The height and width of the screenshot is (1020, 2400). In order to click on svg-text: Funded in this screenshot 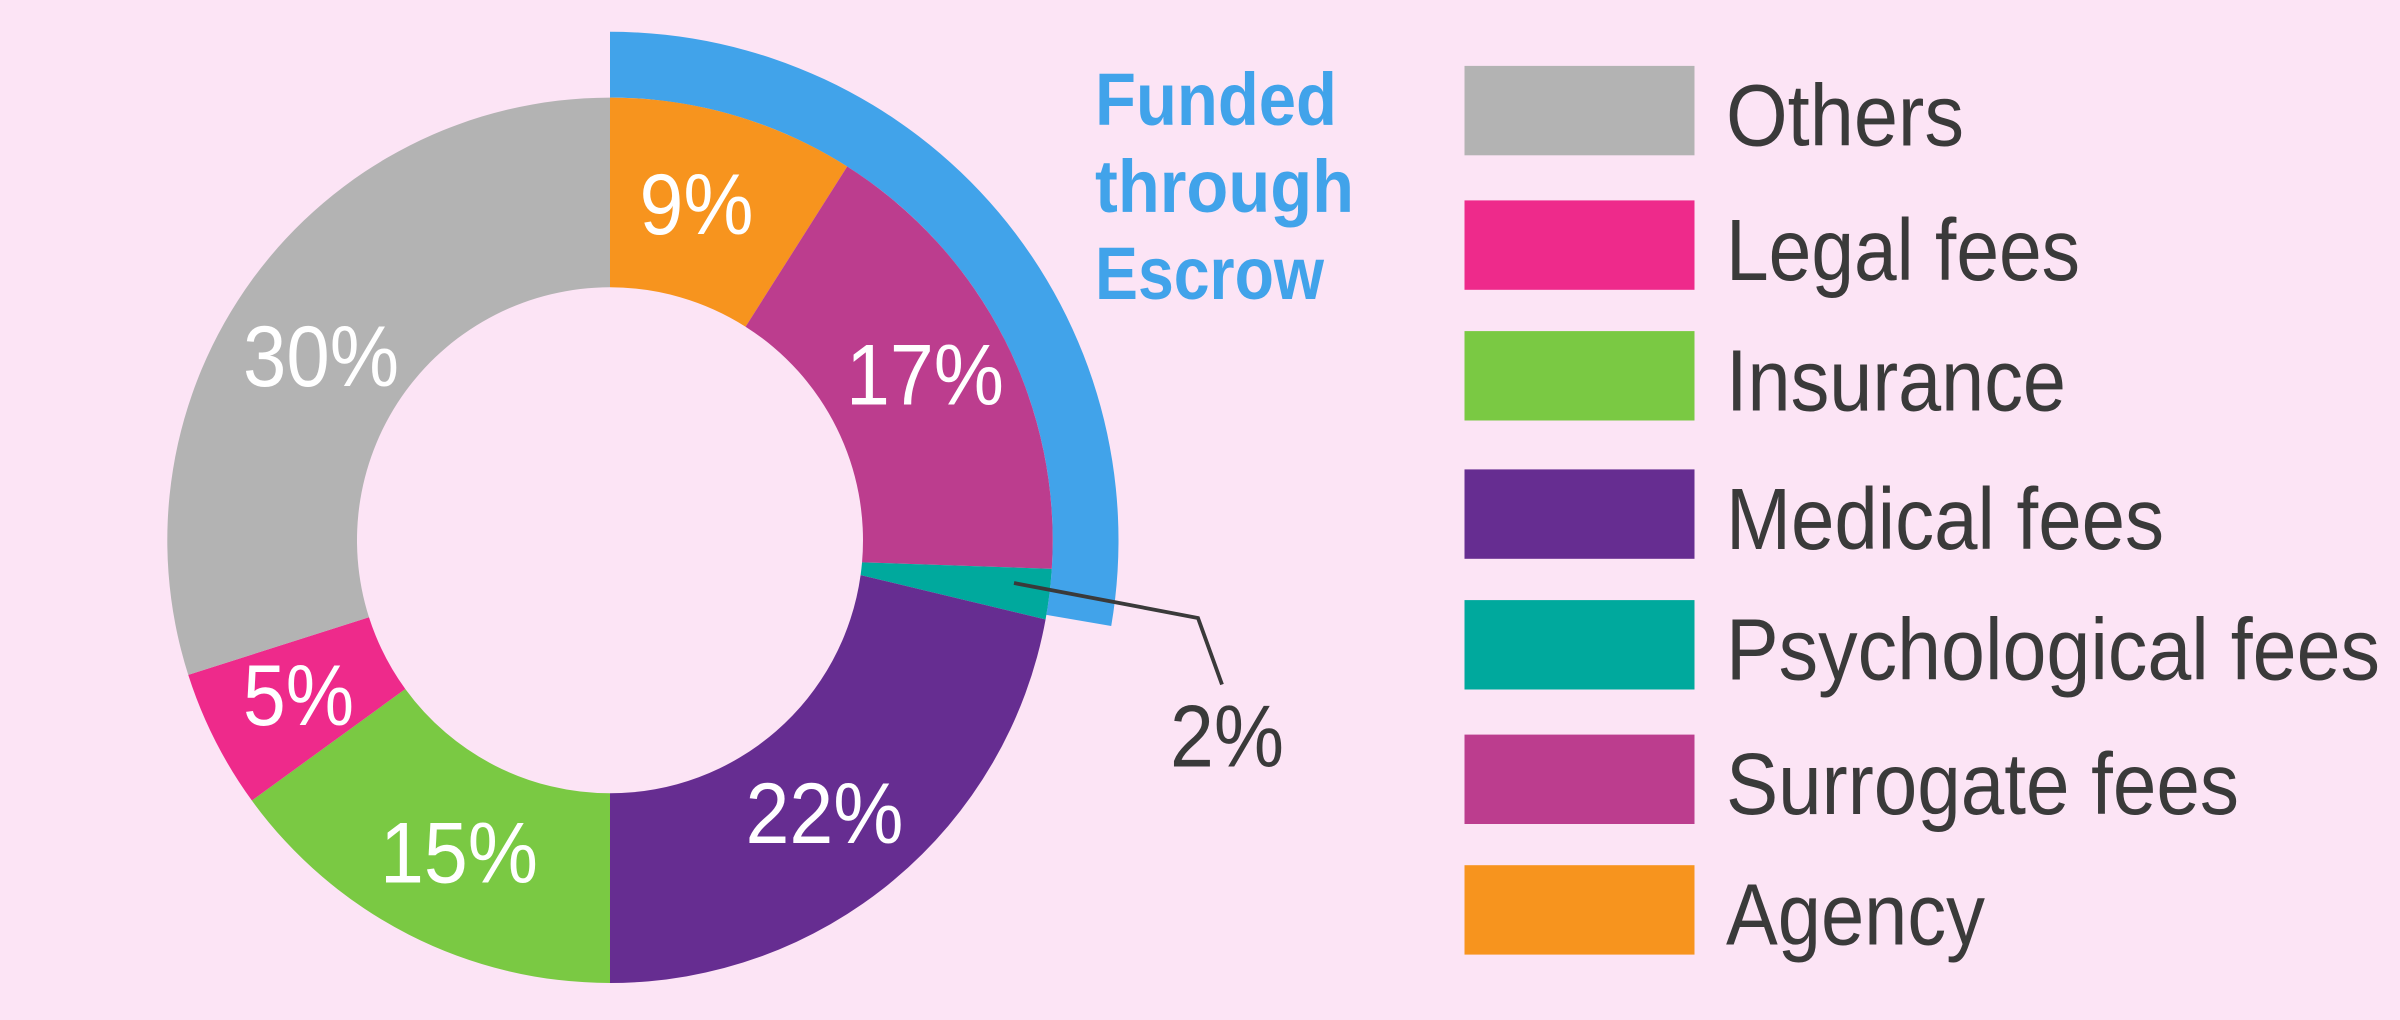, I will do `click(1216, 99)`.